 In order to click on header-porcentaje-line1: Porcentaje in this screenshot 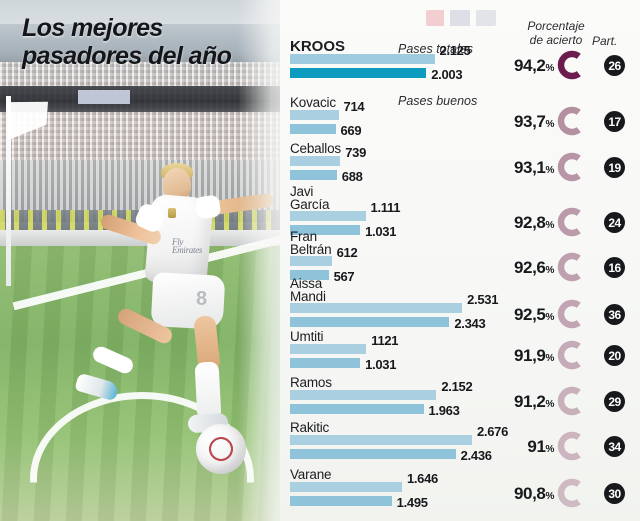, I will do `click(556, 26)`.